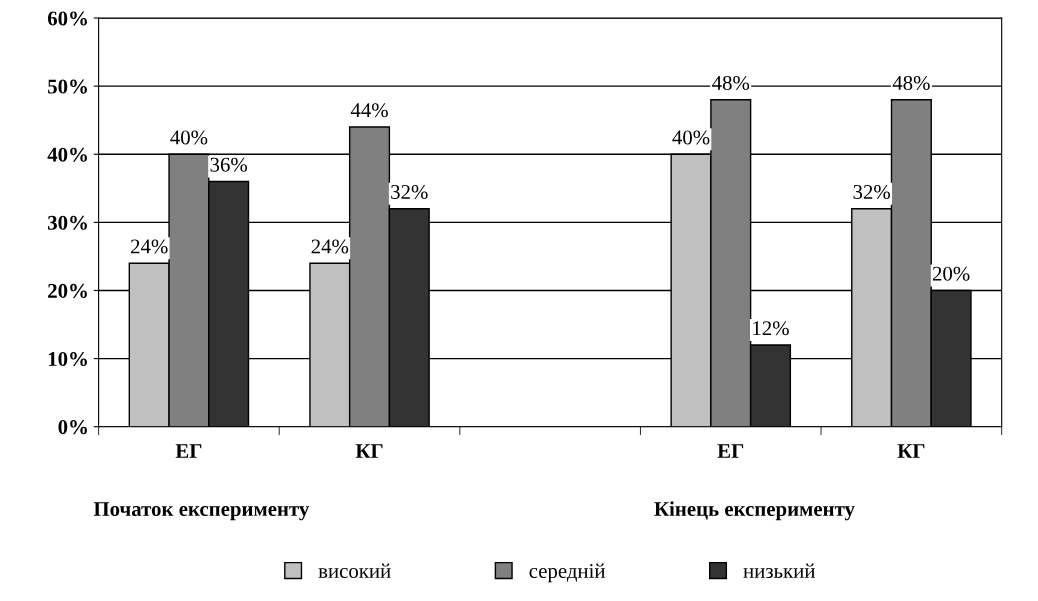 This screenshot has height=601, width=1038. I want to click on text: Кінець експерименту, so click(754, 511).